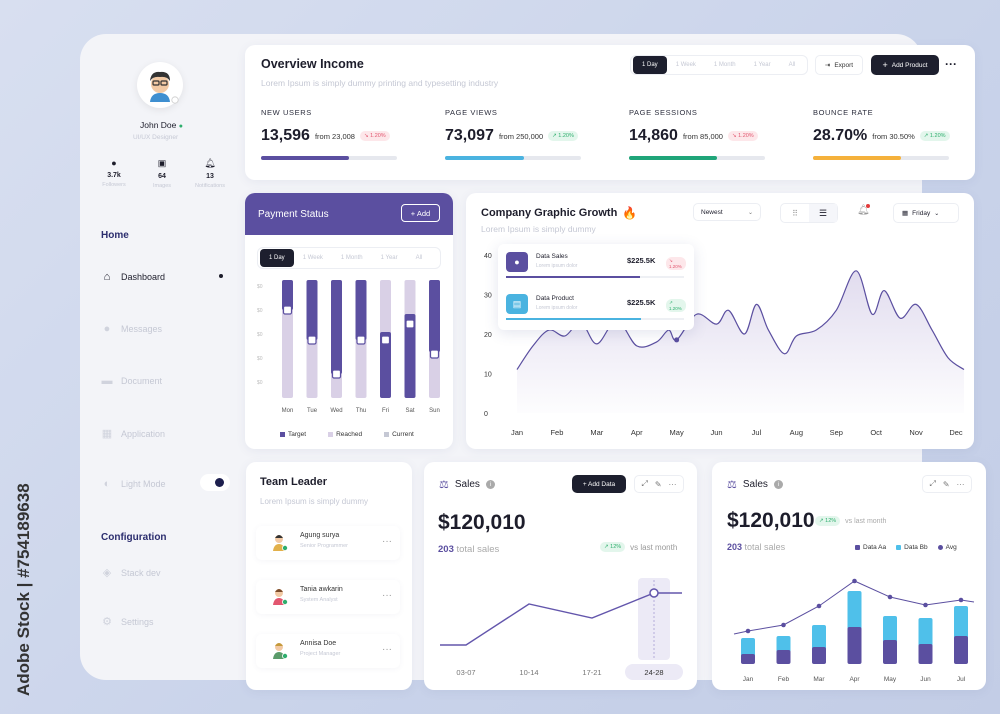 This screenshot has height=714, width=1000. Describe the element at coordinates (133, 484) in the screenshot. I see `sidebar-item-light-mode: ◐ Light Mode` at that location.